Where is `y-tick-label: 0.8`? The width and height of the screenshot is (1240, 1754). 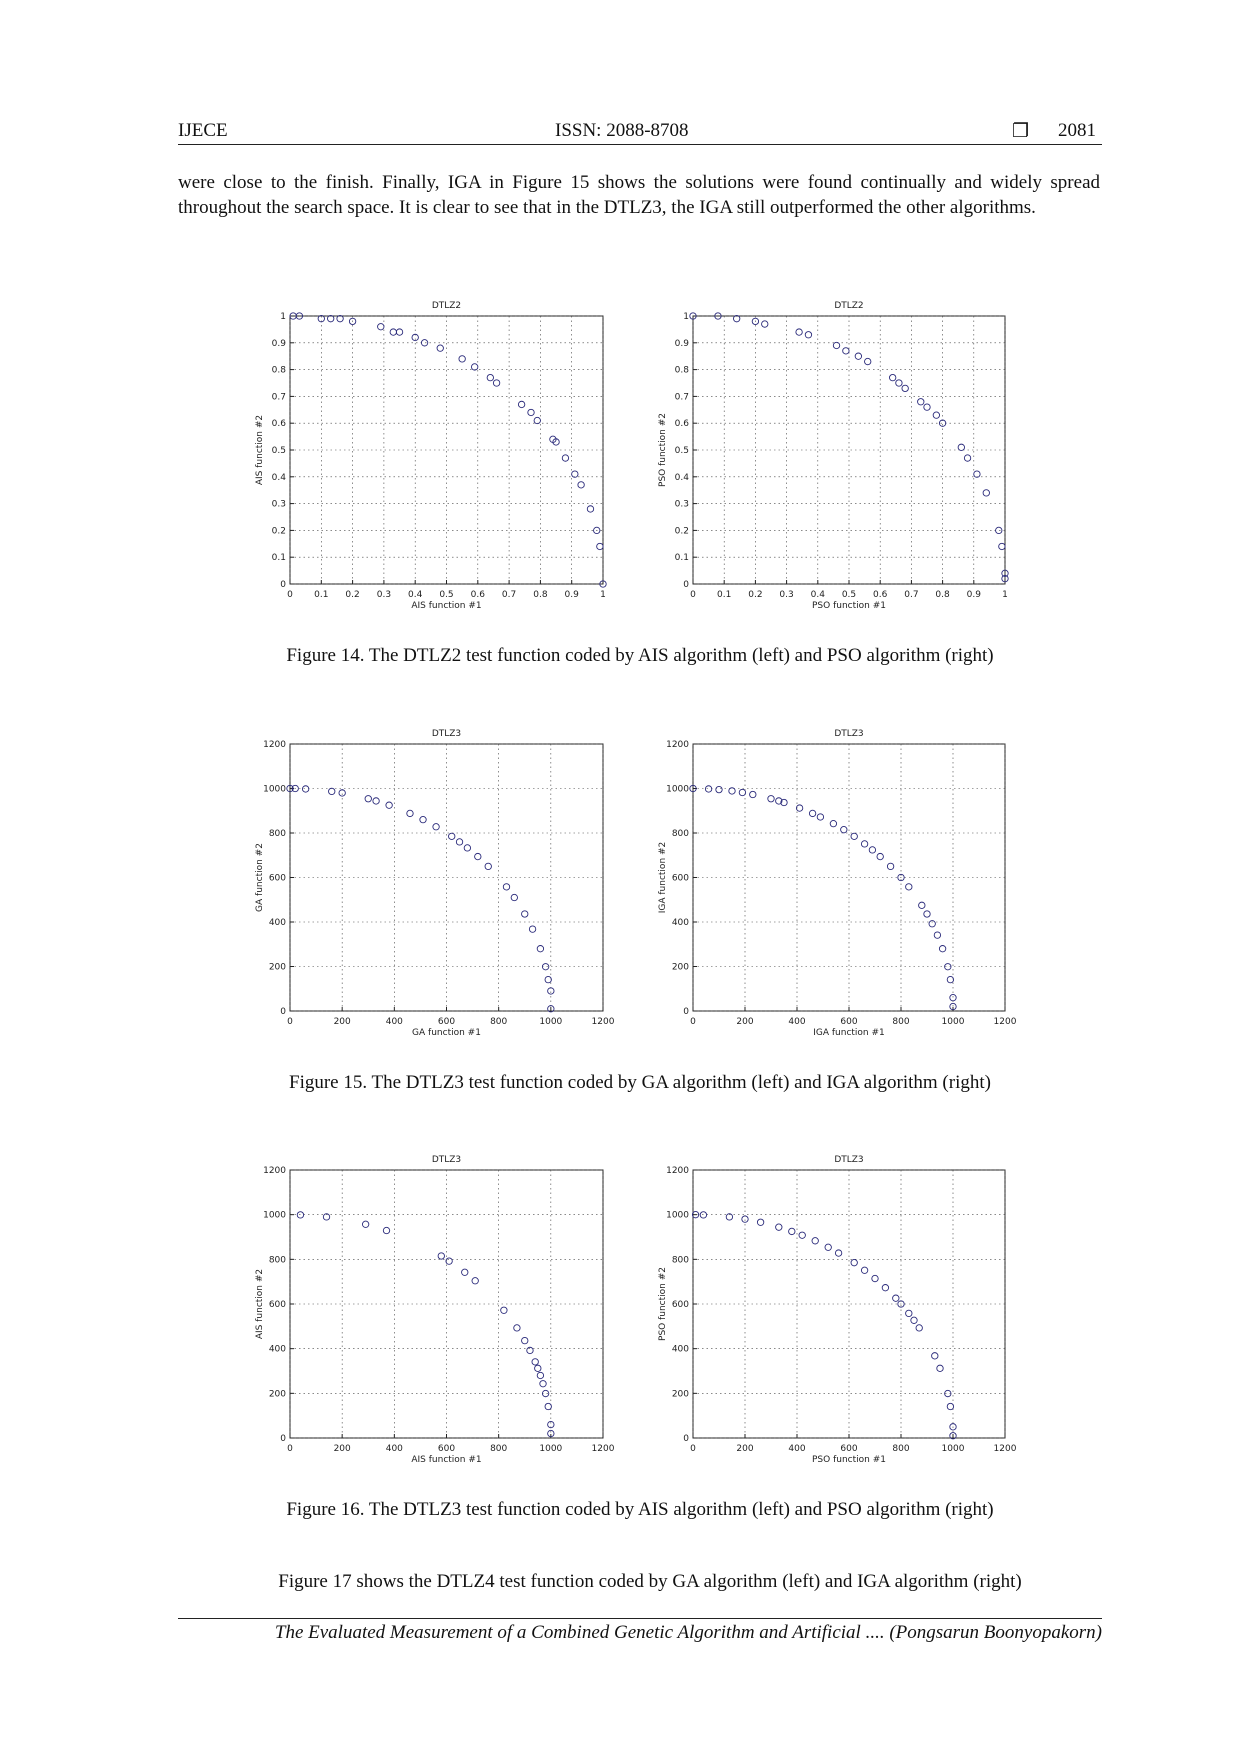
y-tick-label: 0.8 is located at coordinates (279, 371).